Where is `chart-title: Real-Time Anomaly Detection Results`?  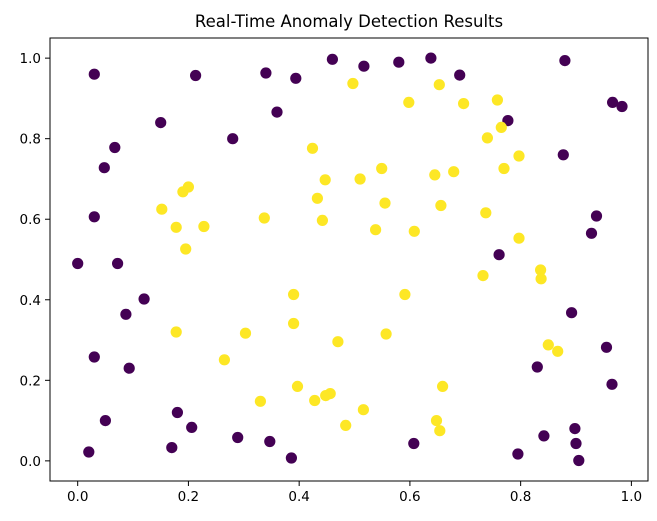 chart-title: Real-Time Anomaly Detection Results is located at coordinates (349, 21).